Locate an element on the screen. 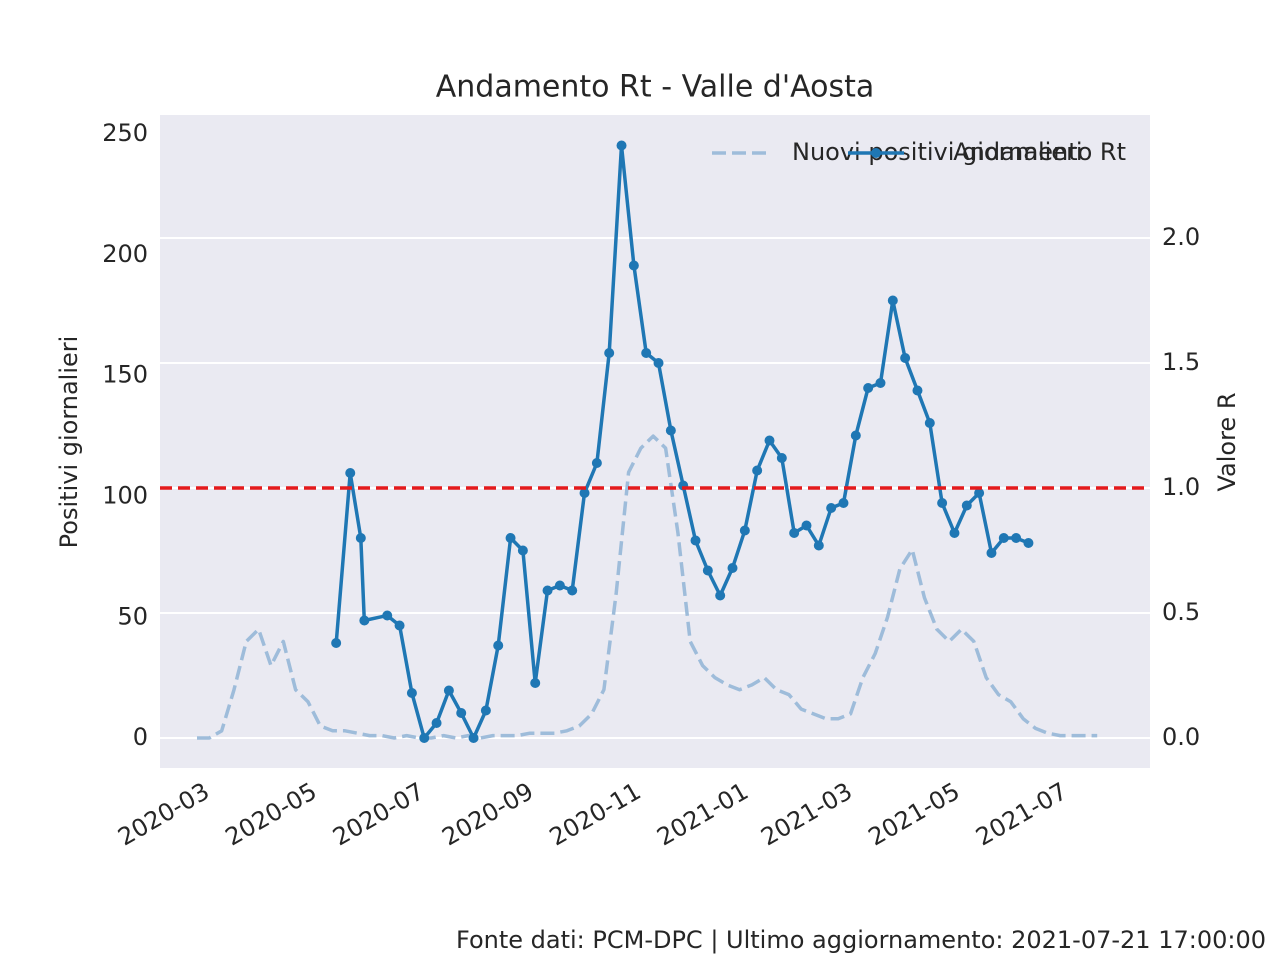 The image size is (1280, 964). y-tick-label: 0 is located at coordinates (140, 737).